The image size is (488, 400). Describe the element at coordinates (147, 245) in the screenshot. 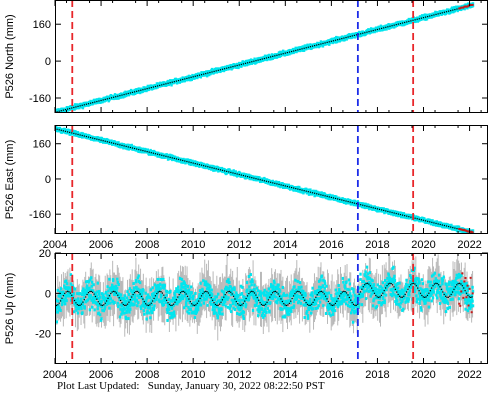

I see `x-tick-label: 2008` at that location.